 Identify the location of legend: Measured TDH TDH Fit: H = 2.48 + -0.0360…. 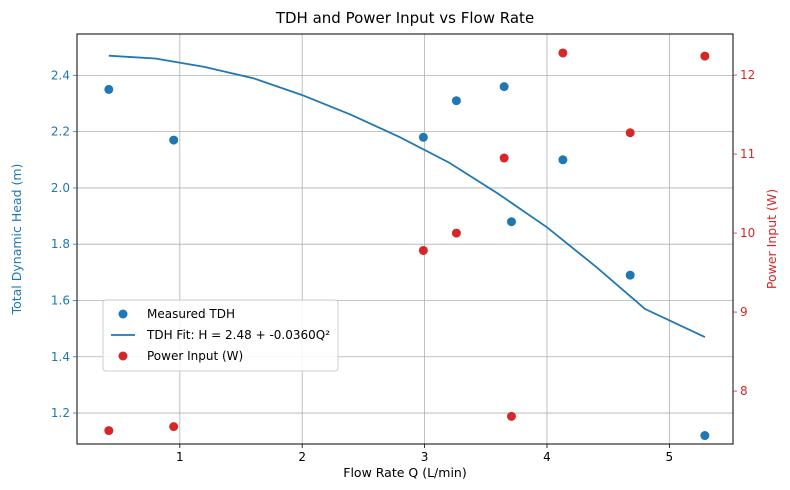
(220, 335).